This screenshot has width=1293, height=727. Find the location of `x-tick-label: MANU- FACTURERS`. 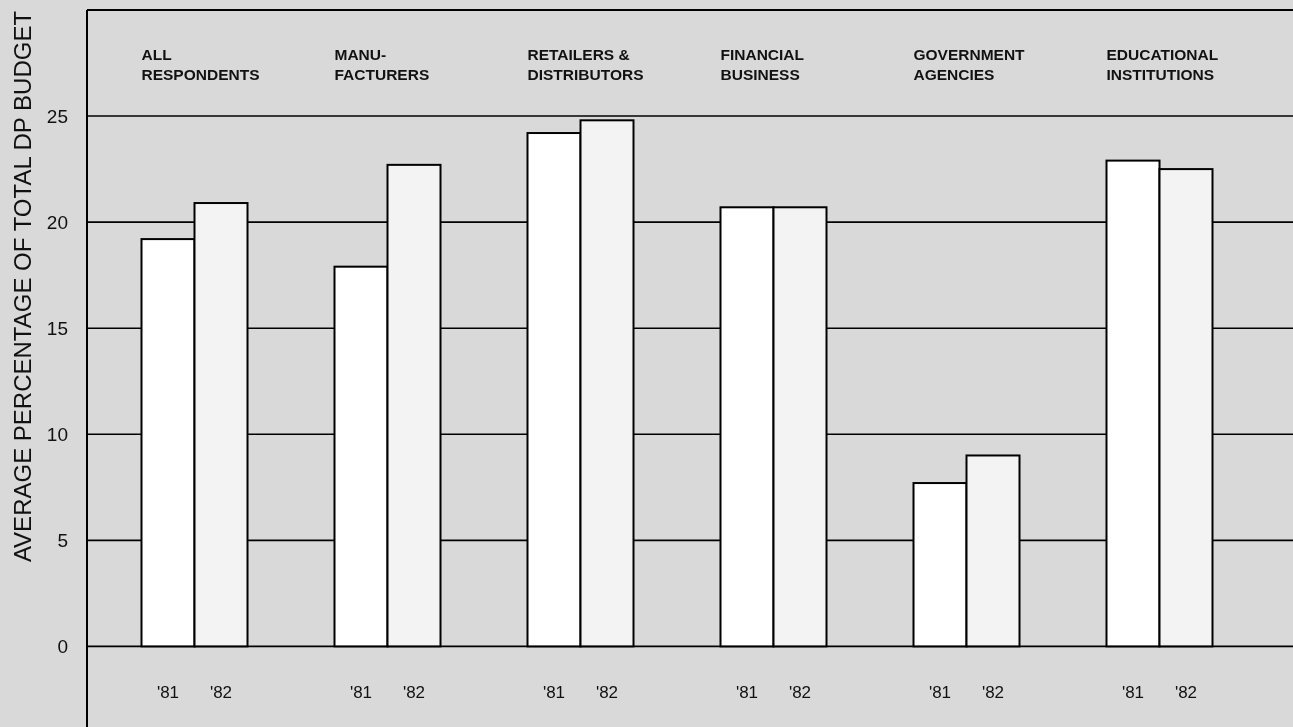

x-tick-label: MANU- FACTURERS is located at coordinates (382, 64).